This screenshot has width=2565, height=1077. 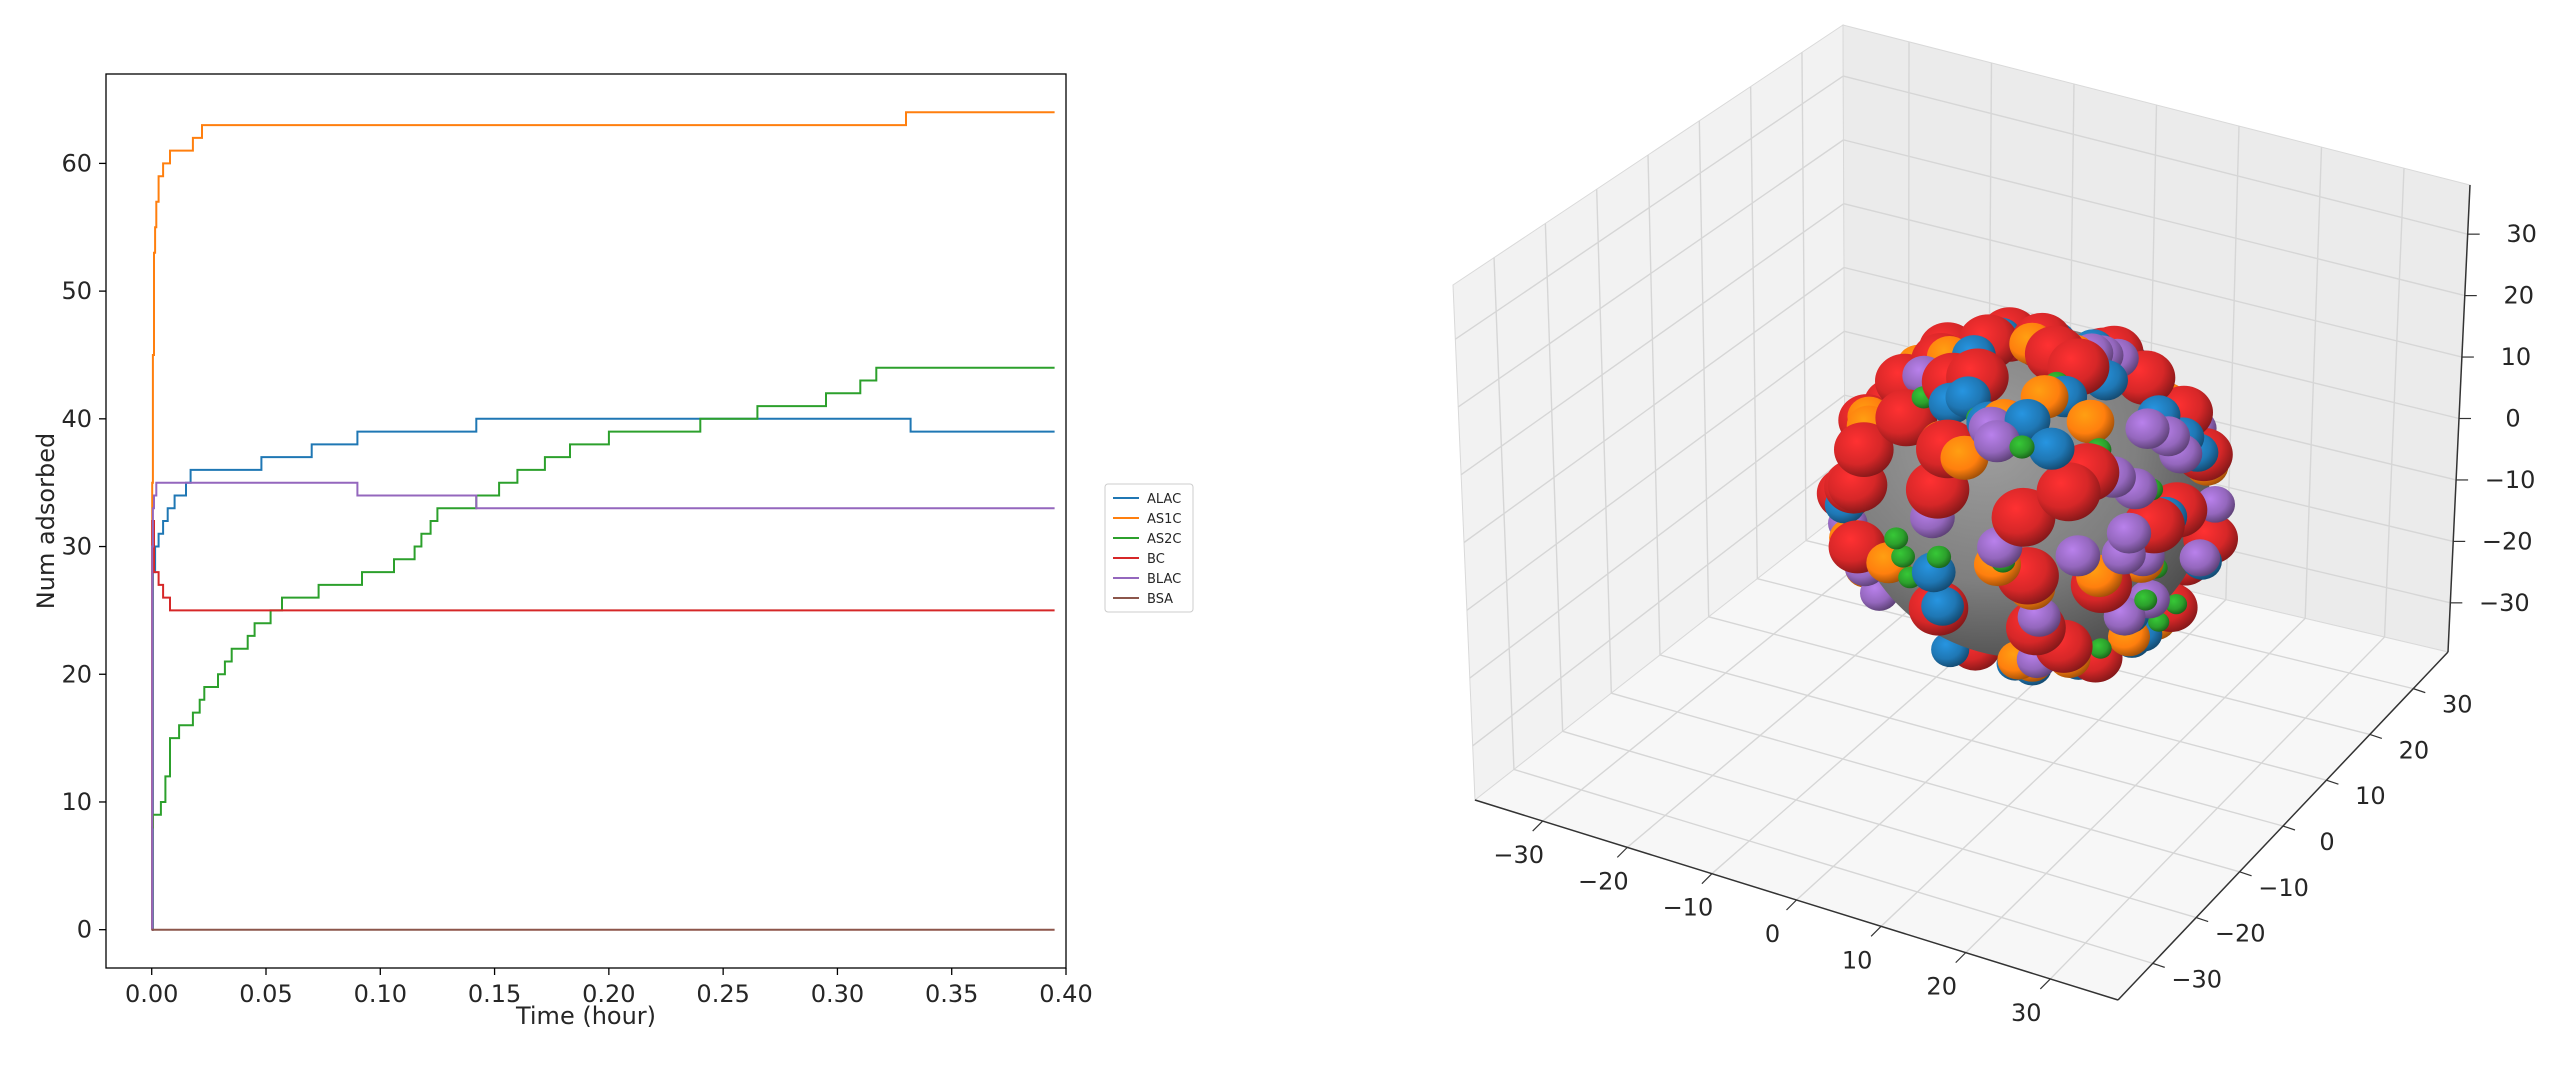 What do you see at coordinates (2504, 603) in the screenshot?
I see `z-tick-label: −30` at bounding box center [2504, 603].